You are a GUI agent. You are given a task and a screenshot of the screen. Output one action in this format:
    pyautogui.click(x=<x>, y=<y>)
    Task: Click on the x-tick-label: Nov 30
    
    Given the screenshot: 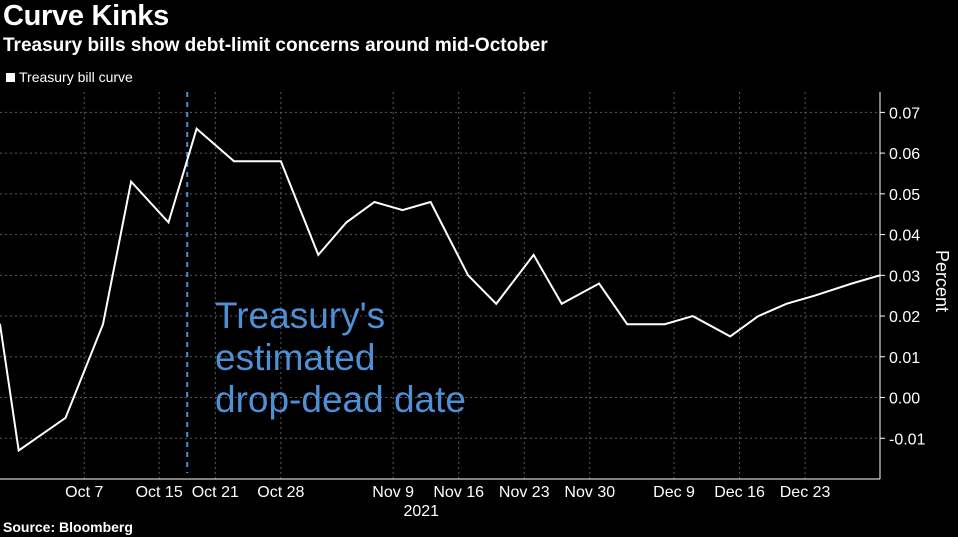 What is the action you would take?
    pyautogui.click(x=589, y=492)
    